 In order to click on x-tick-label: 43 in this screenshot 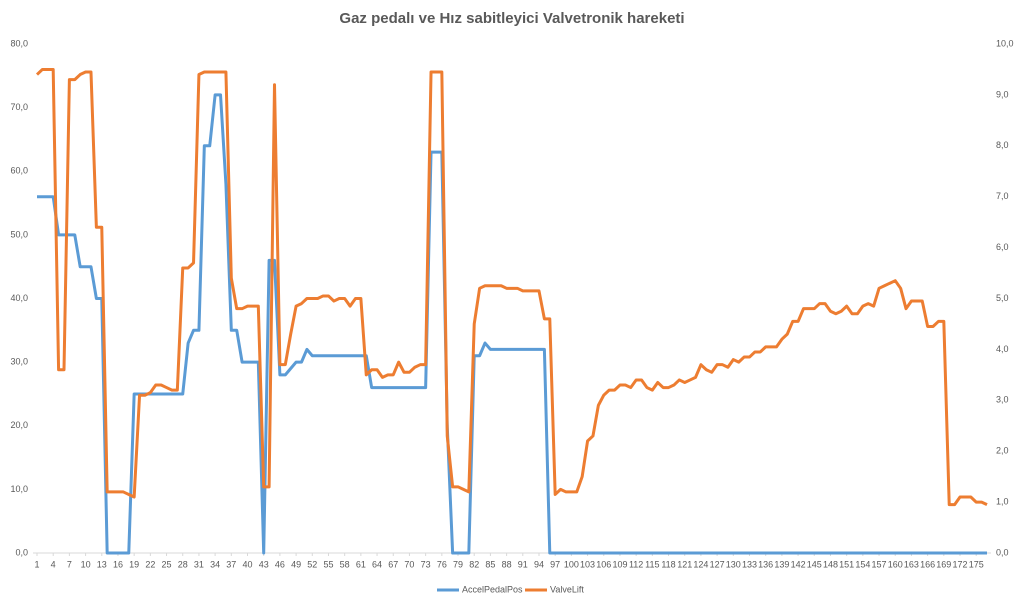, I will do `click(264, 564)`.